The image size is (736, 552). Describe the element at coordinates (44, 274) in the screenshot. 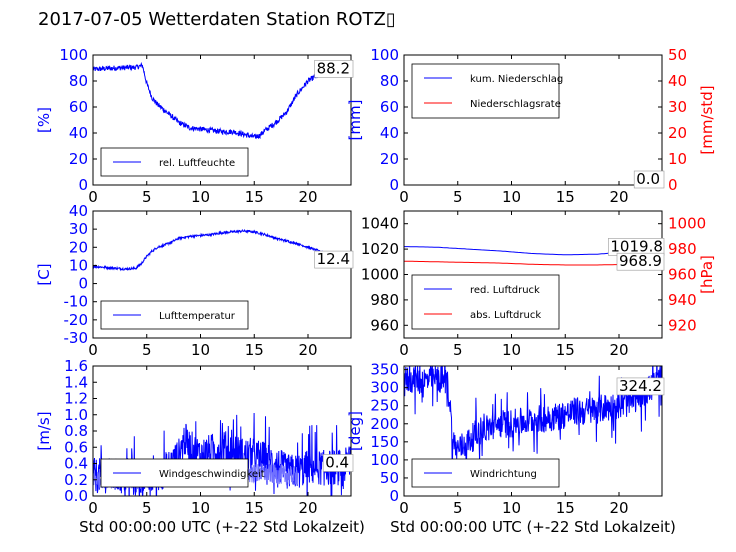

I see `y-axis-label: [C]` at that location.